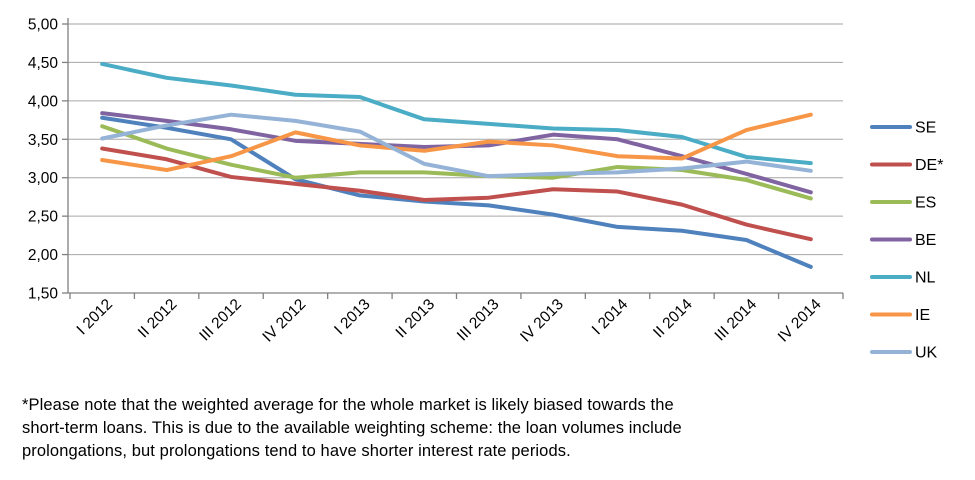  I want to click on legend-item-ES: ES, so click(903, 203).